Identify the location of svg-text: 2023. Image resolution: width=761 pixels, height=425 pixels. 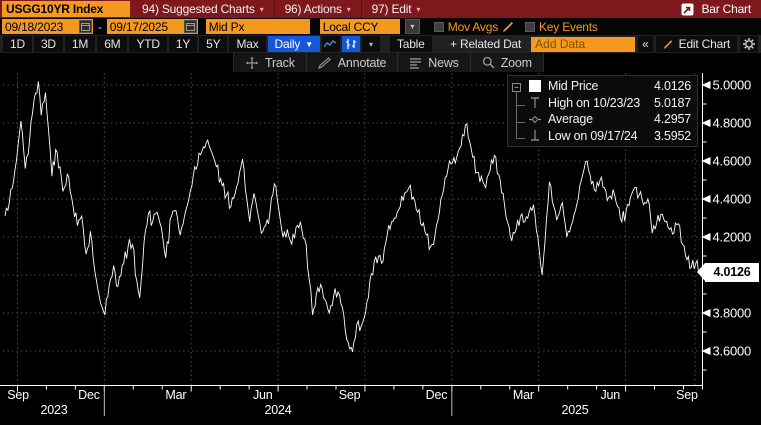
(53, 410).